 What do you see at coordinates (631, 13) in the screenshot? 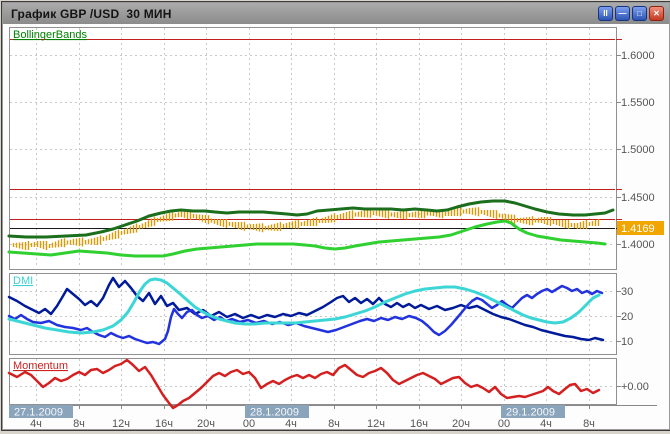
I see `window-buttons: II — □ ✕` at bounding box center [631, 13].